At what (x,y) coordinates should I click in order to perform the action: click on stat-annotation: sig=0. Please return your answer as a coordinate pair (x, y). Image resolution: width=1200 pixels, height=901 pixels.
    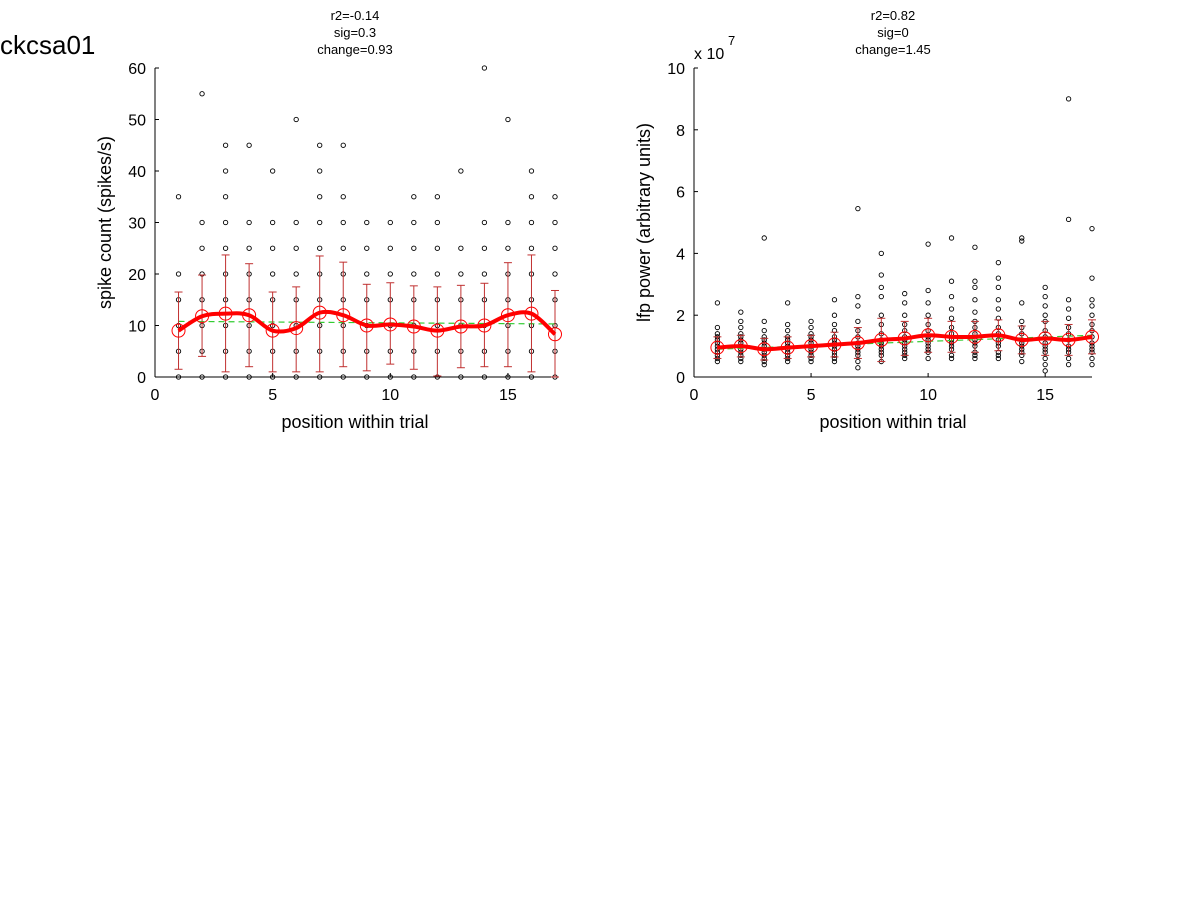
    Looking at the image, I should click on (892, 32).